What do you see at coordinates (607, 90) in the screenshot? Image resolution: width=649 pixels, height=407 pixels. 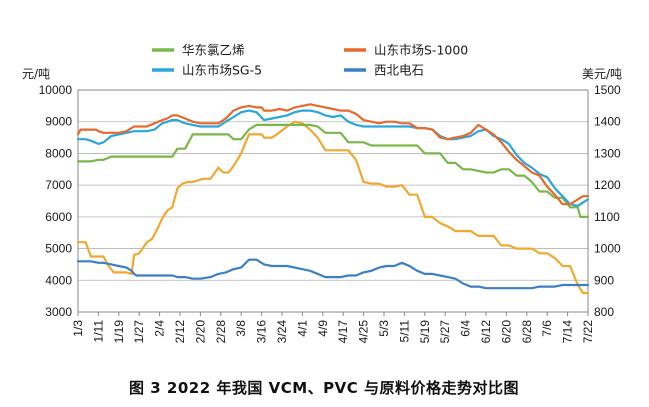 I see `right-tick-label: 1500` at bounding box center [607, 90].